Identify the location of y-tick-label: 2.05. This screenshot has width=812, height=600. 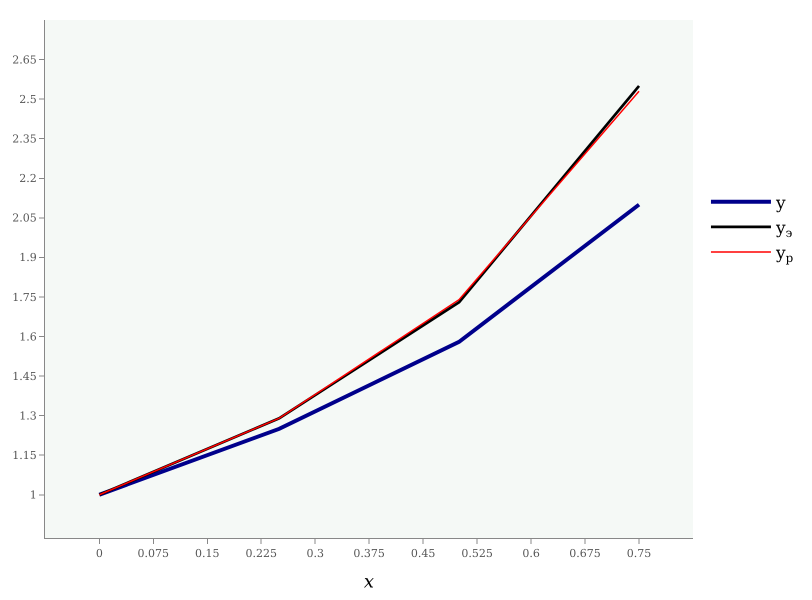
(24, 218).